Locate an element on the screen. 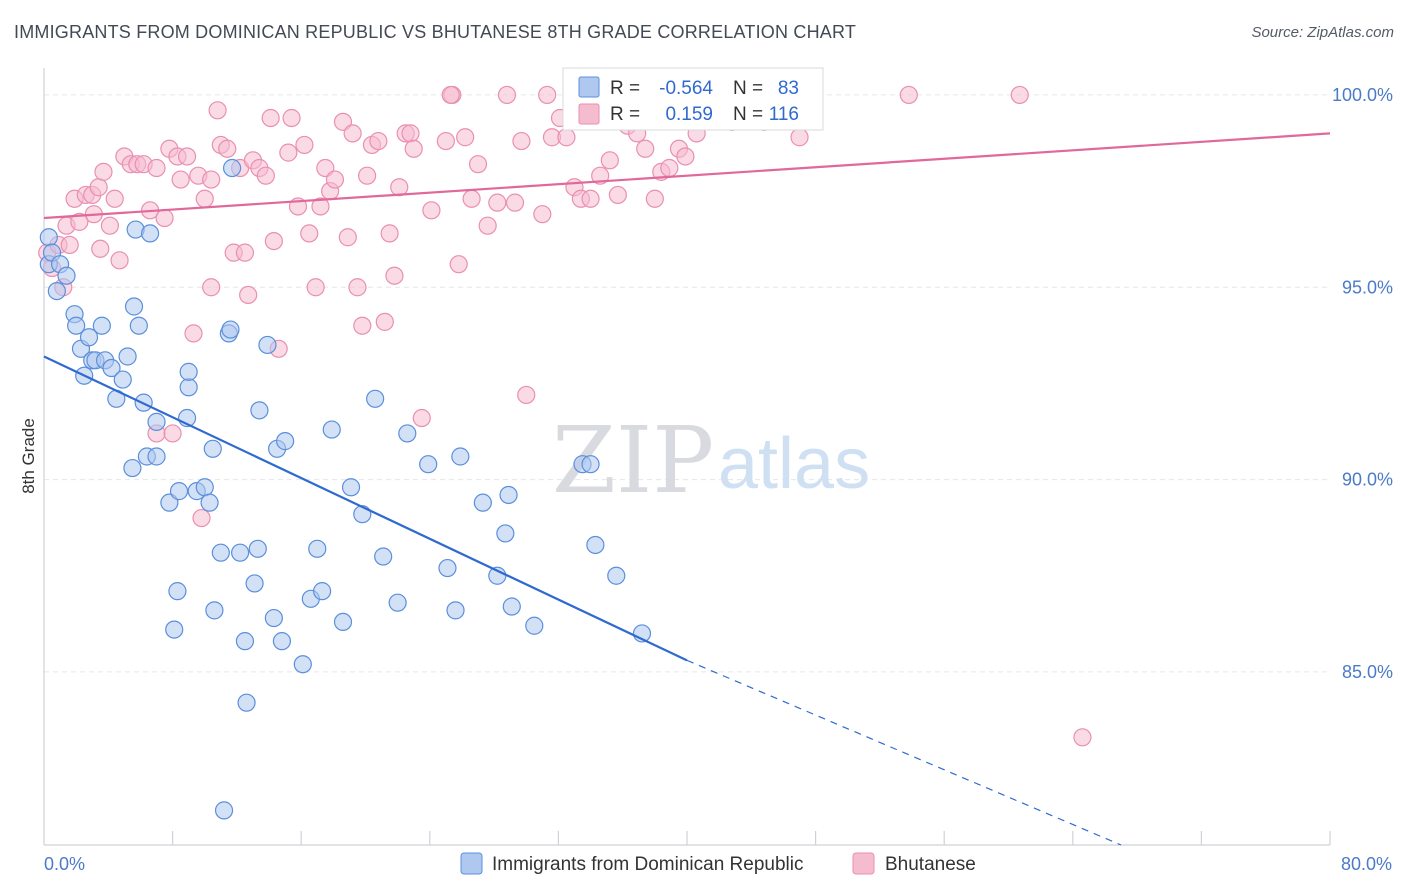  stats-legend: R = -0.564 N = 83 R = 0.159 N = 116 is located at coordinates (693, 99).